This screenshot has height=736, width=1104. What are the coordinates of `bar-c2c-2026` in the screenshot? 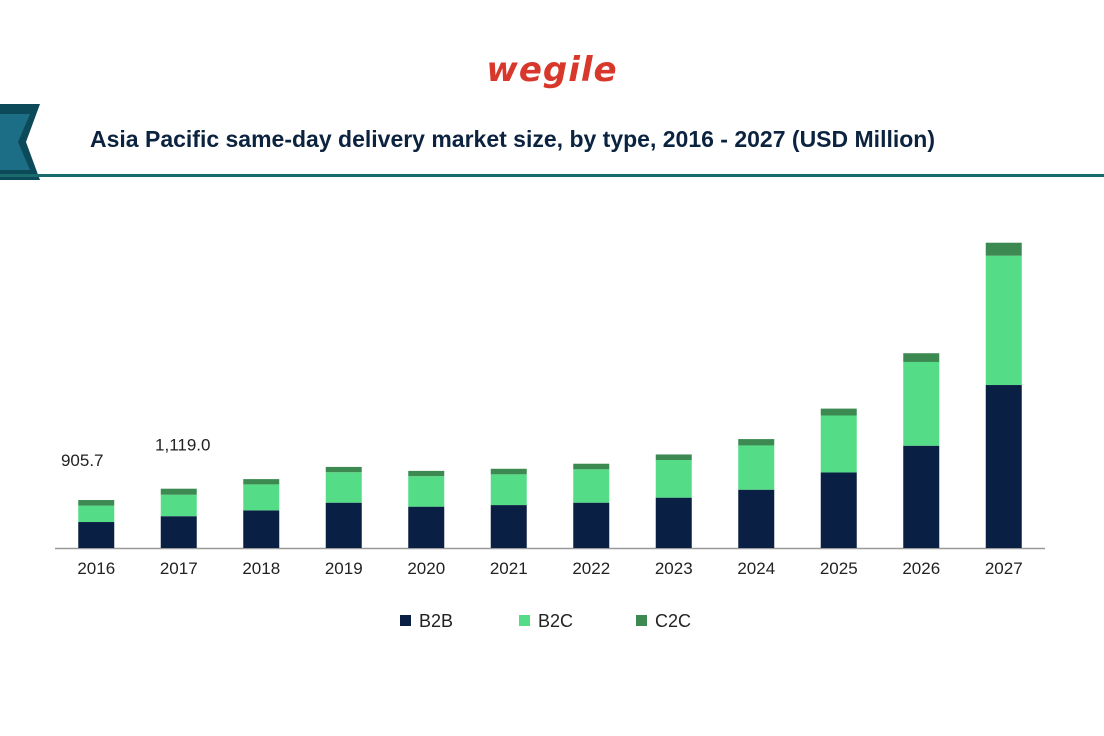 It's located at (921, 357).